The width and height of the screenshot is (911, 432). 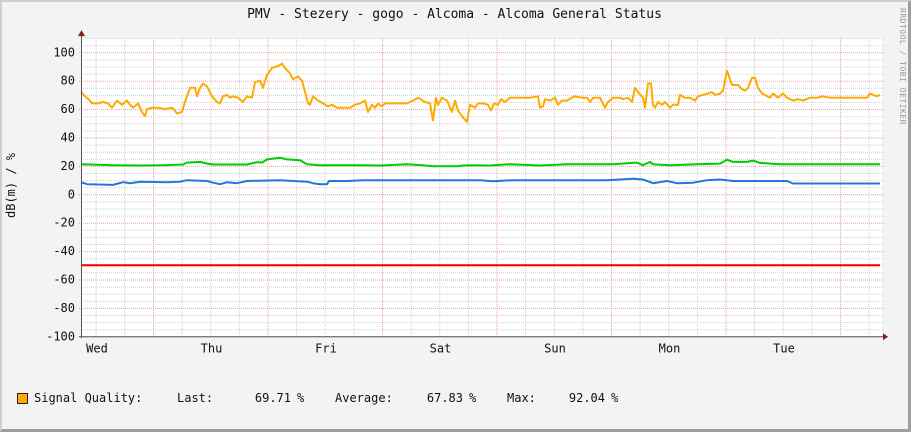 What do you see at coordinates (64, 251) in the screenshot?
I see `svg-text: -40` at bounding box center [64, 251].